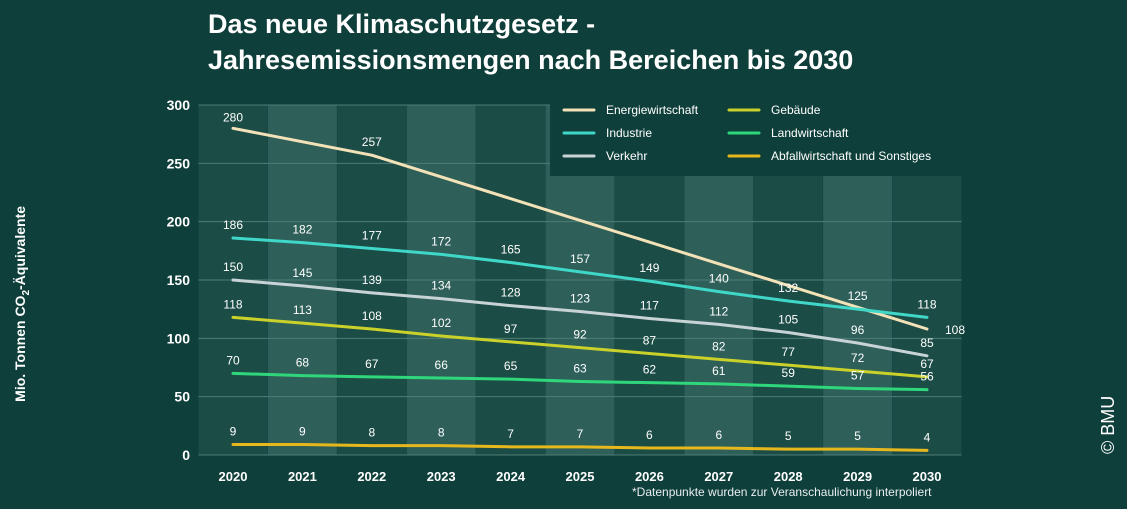  What do you see at coordinates (719, 371) in the screenshot?
I see `data-label: 61` at bounding box center [719, 371].